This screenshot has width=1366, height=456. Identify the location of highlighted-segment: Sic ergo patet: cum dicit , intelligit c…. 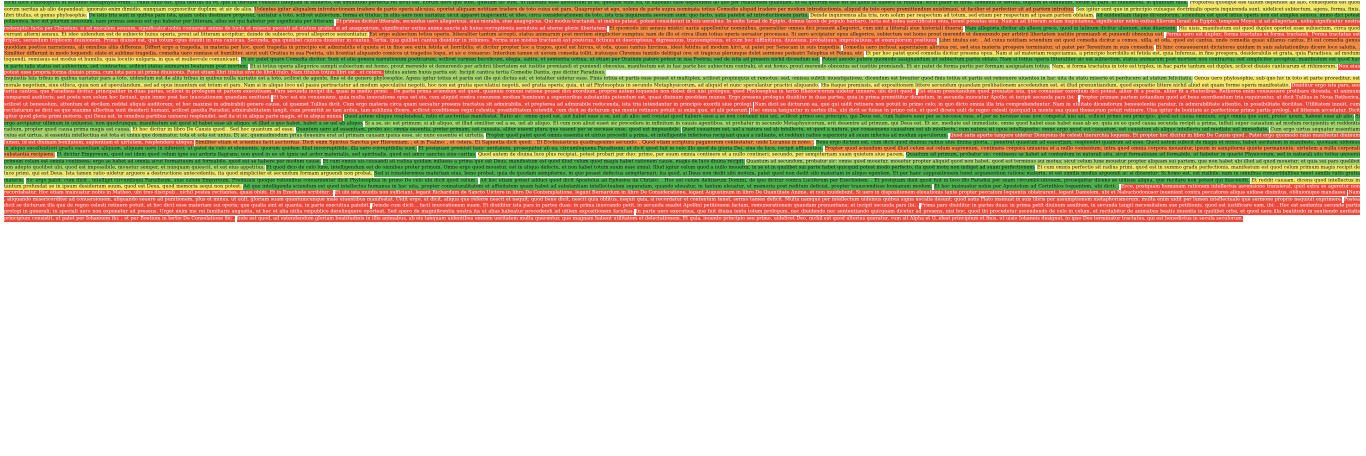
(252, 180).